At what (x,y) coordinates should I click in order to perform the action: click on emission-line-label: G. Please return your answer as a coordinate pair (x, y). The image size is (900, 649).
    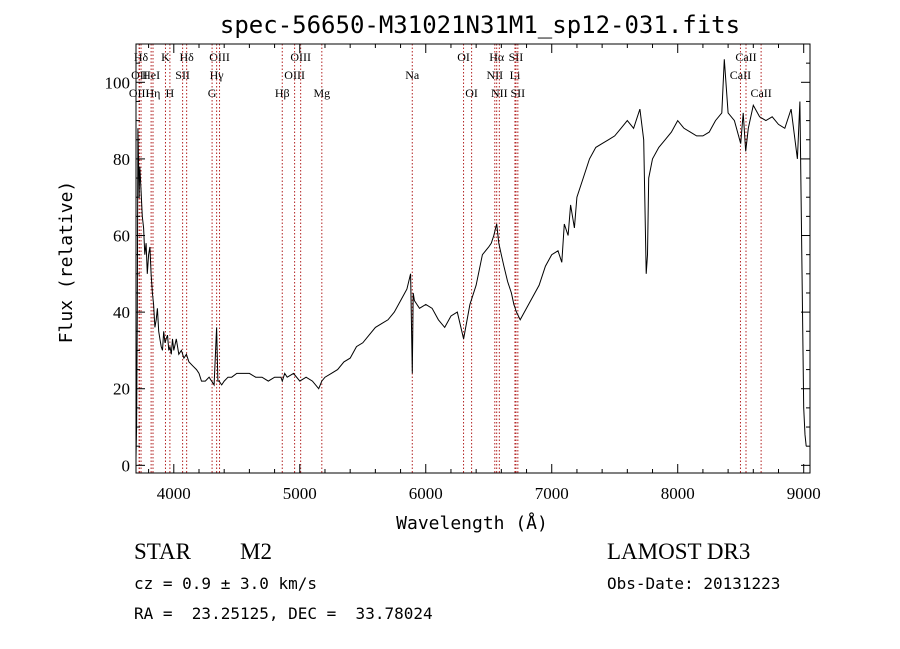
    Looking at the image, I should click on (212, 93).